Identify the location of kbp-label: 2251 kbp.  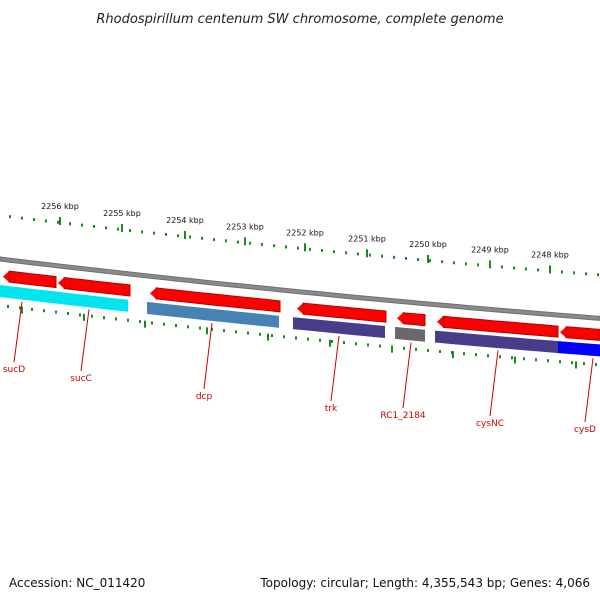
(367, 238).